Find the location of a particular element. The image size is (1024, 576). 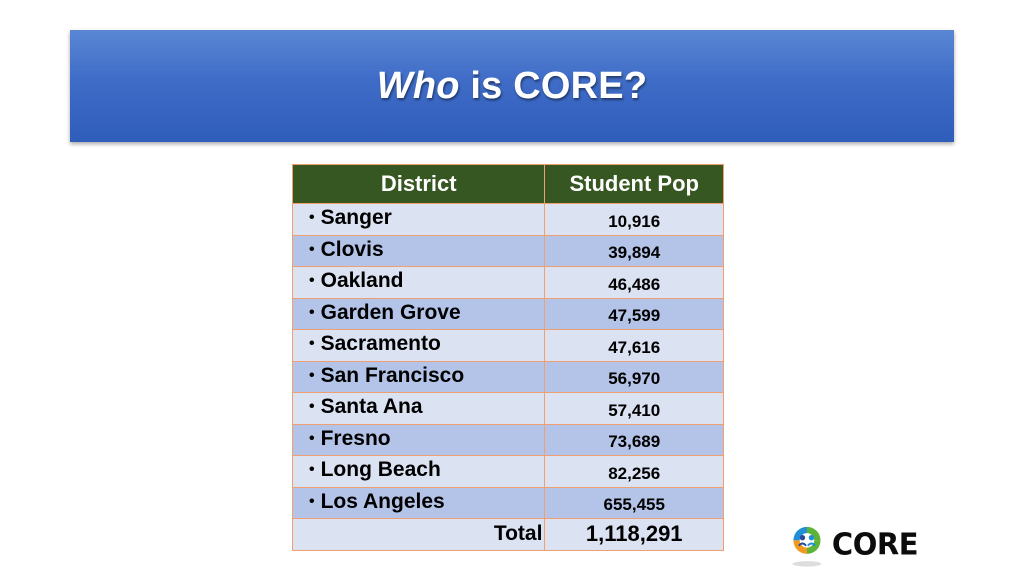

student-pop-cell: 10,916 is located at coordinates (634, 219).